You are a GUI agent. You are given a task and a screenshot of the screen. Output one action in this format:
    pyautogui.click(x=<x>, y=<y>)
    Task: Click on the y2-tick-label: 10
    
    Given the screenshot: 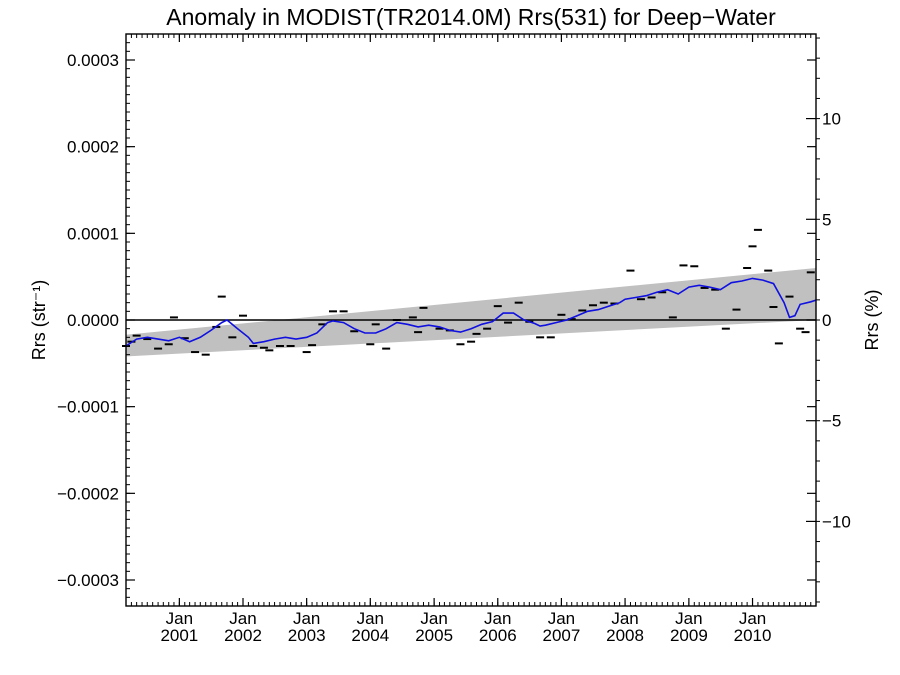 What is the action you would take?
    pyautogui.click(x=831, y=119)
    